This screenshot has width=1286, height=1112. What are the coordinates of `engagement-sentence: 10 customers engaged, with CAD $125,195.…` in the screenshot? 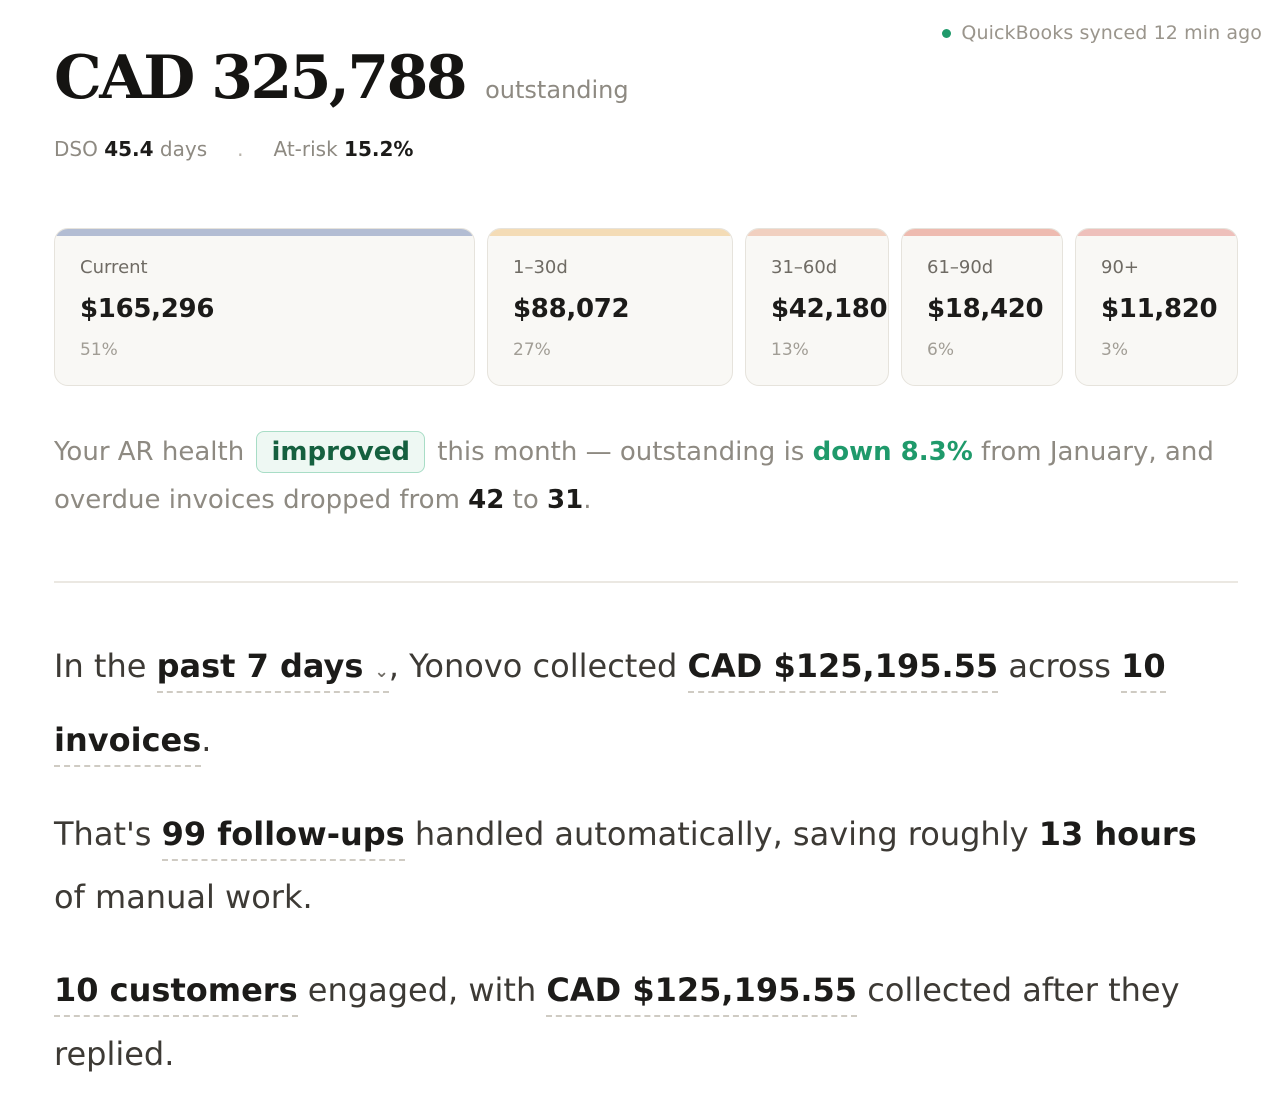 It's located at (644, 1022).